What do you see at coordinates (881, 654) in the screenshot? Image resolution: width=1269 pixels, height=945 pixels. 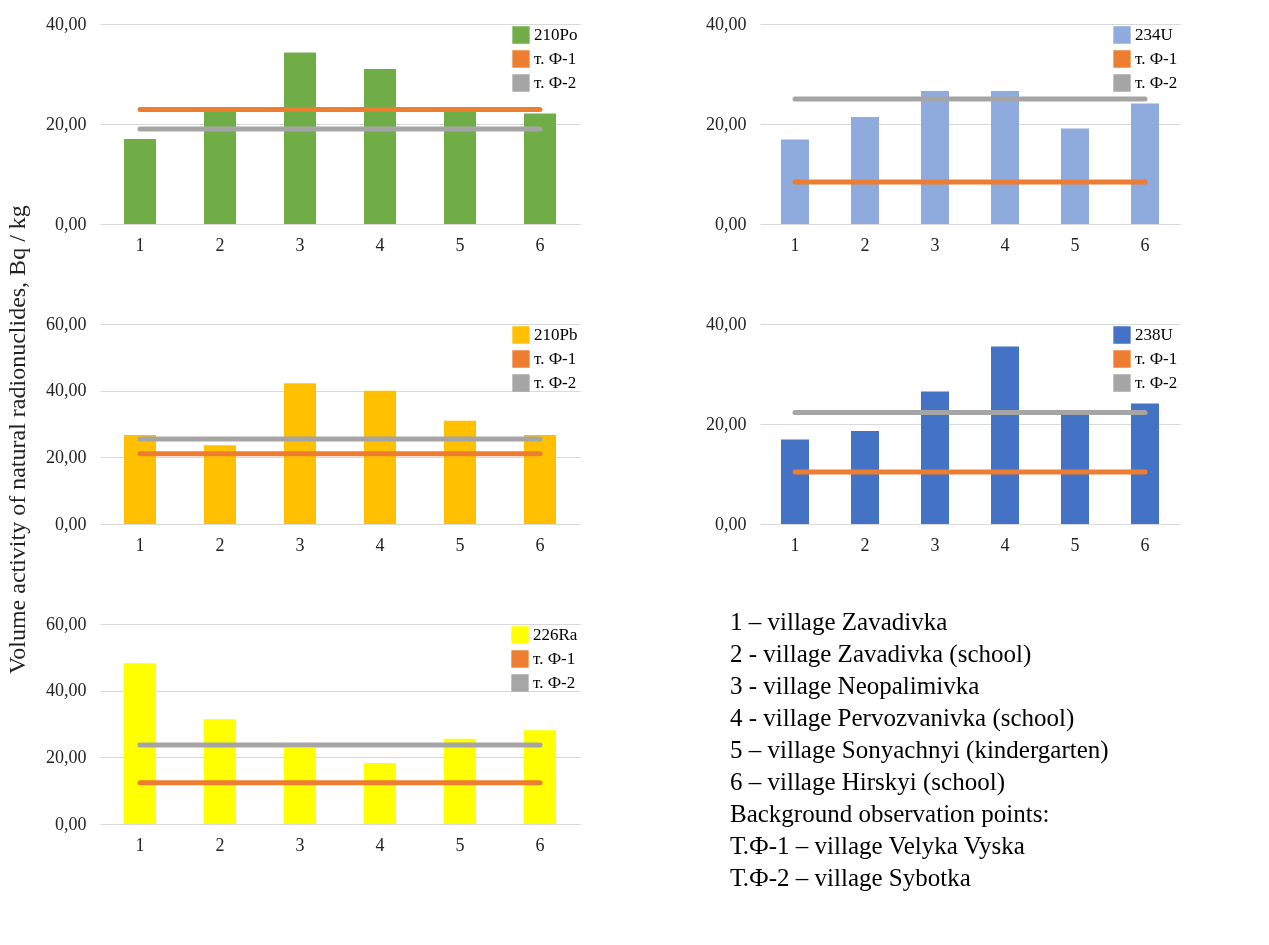 I see `text: 2 - village Zavadivka (school)` at bounding box center [881, 654].